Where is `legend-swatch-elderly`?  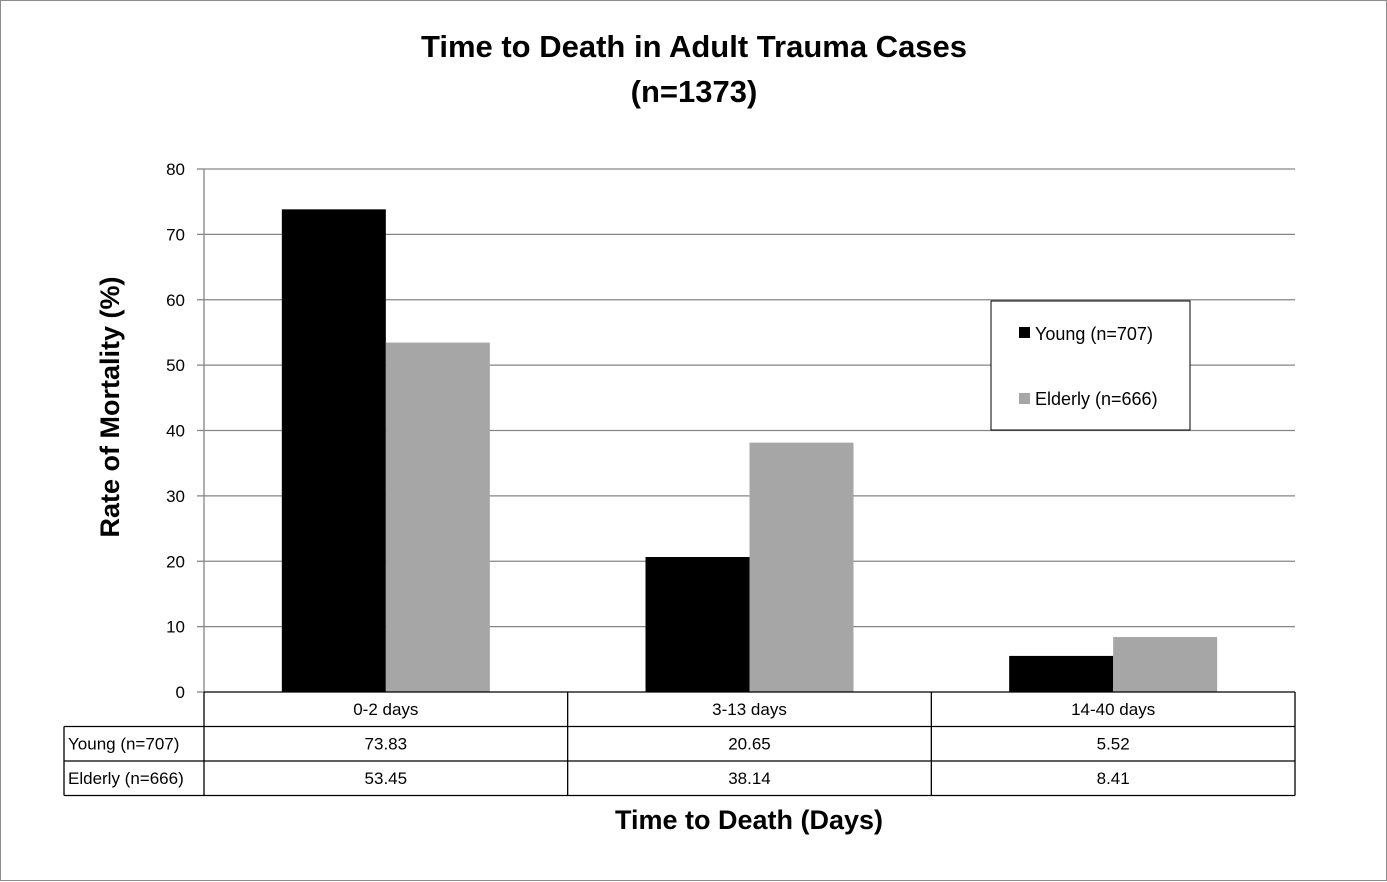 legend-swatch-elderly is located at coordinates (1024, 398).